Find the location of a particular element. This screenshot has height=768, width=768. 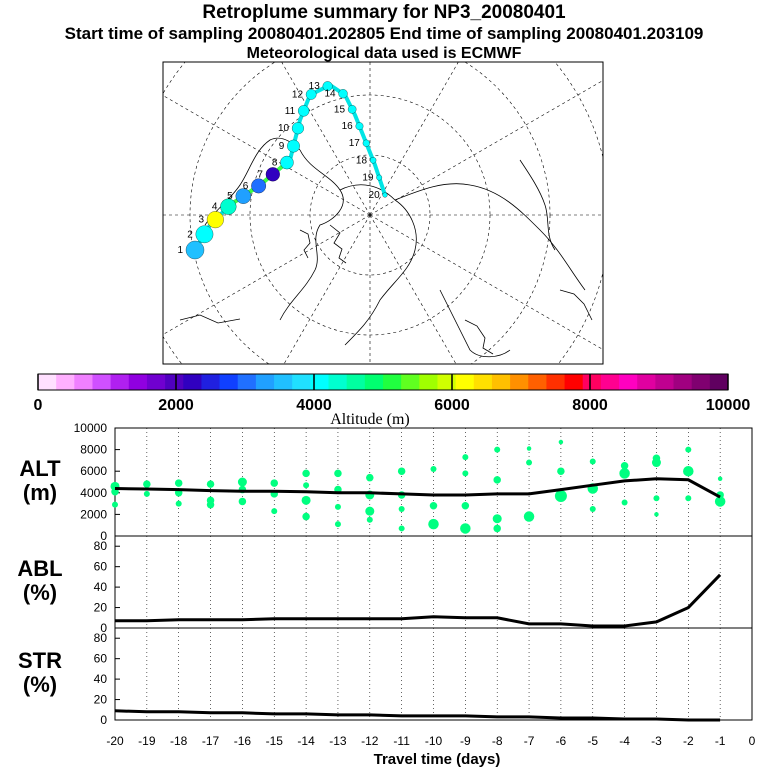

plume-marker-label: 7 is located at coordinates (260, 174).